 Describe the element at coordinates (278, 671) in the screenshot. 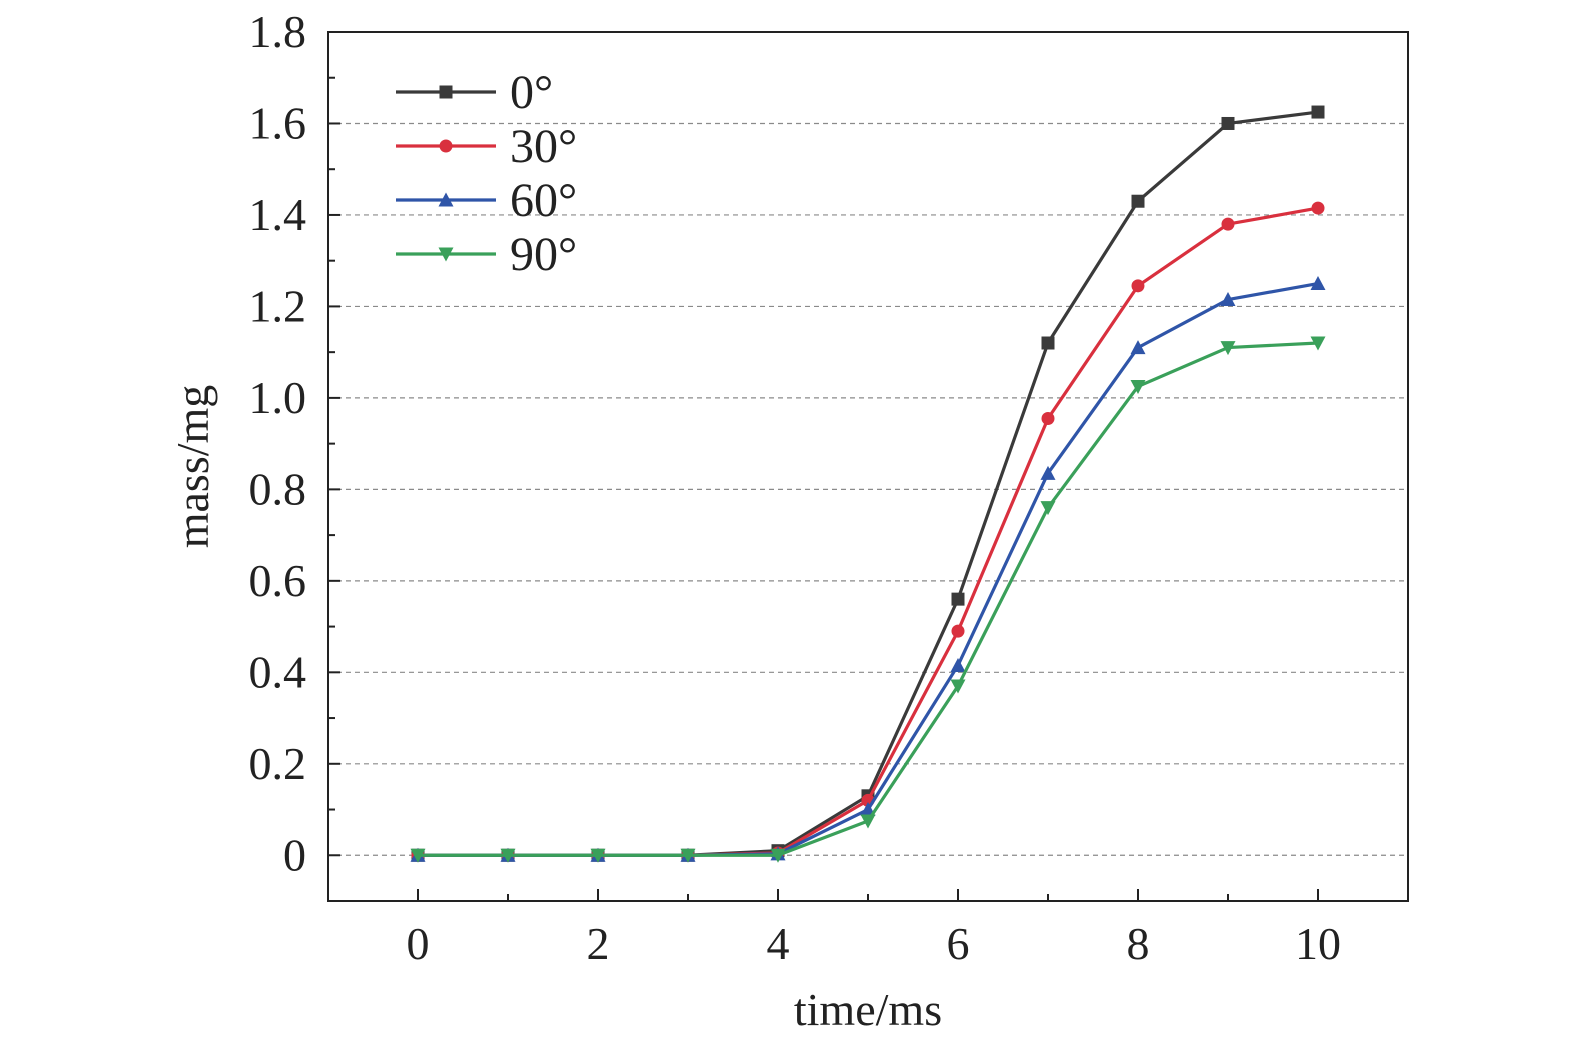

I see `y-tick-label: 0.4` at that location.